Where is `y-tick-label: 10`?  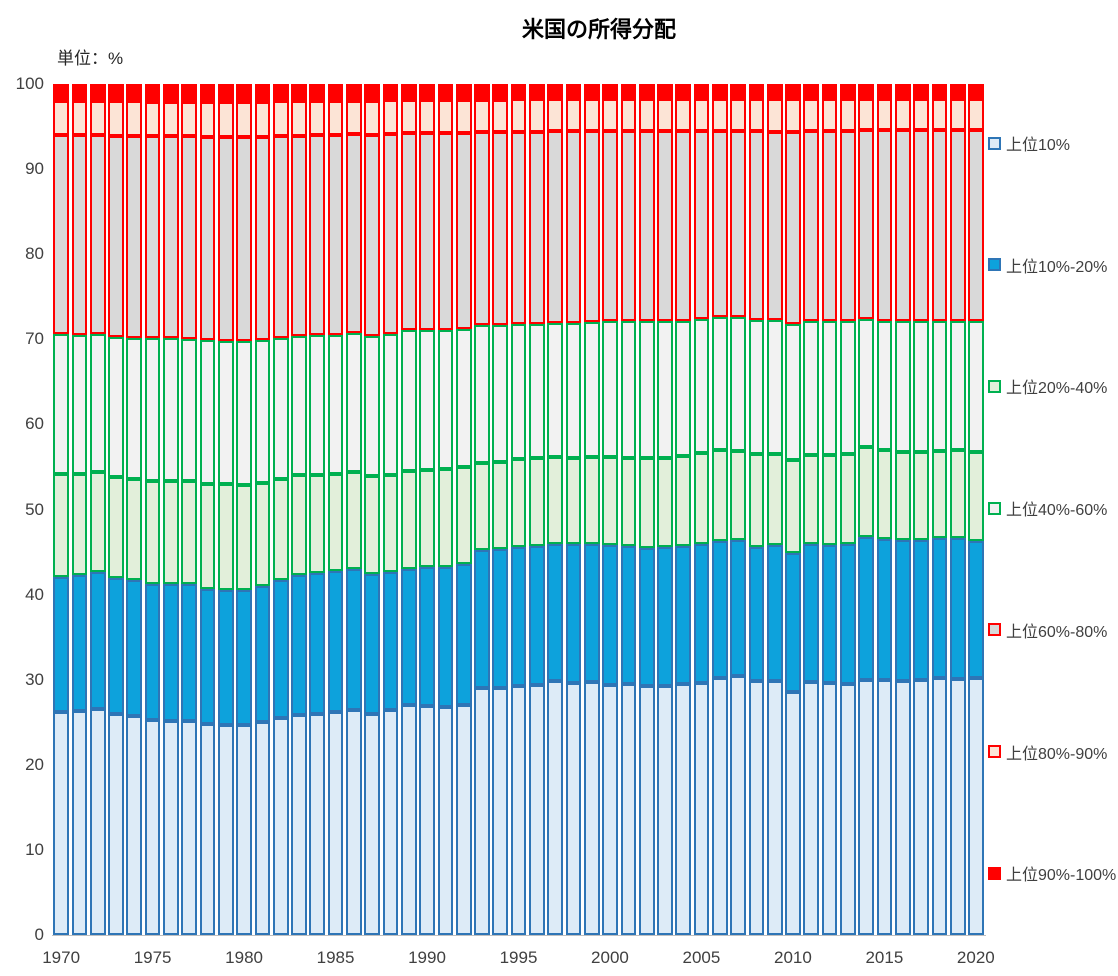
y-tick-label: 10 is located at coordinates (34, 849).